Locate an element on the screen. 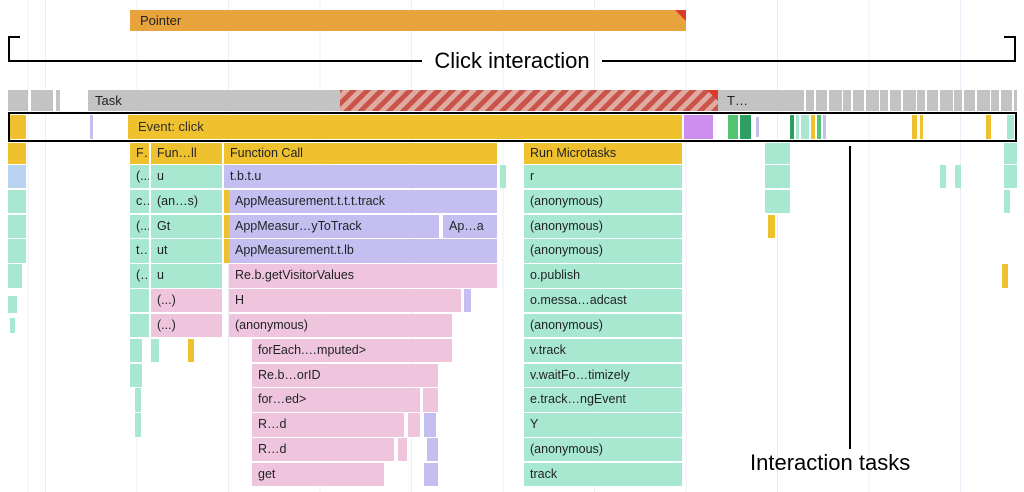  flame-bar: Fun…ll is located at coordinates (186, 153).